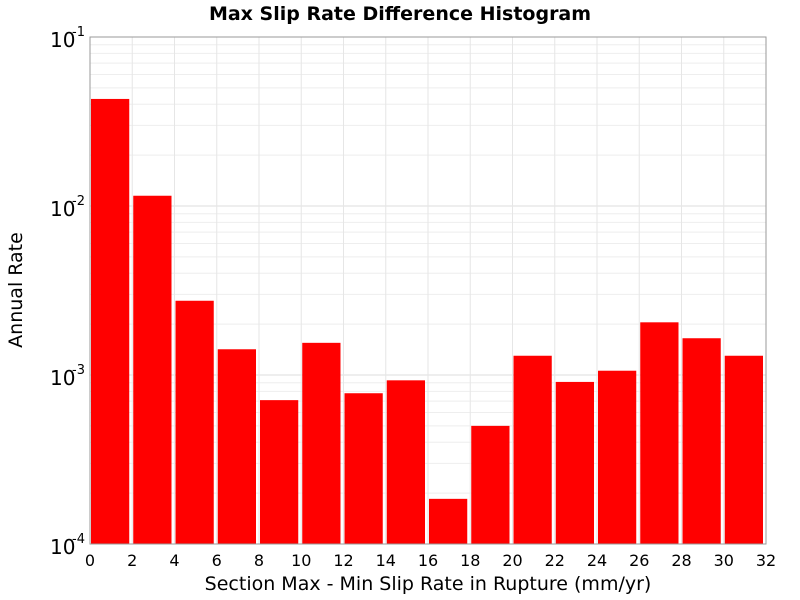 This screenshot has height=600, width=800. Describe the element at coordinates (343, 560) in the screenshot. I see `x-tick-label: 12` at that location.